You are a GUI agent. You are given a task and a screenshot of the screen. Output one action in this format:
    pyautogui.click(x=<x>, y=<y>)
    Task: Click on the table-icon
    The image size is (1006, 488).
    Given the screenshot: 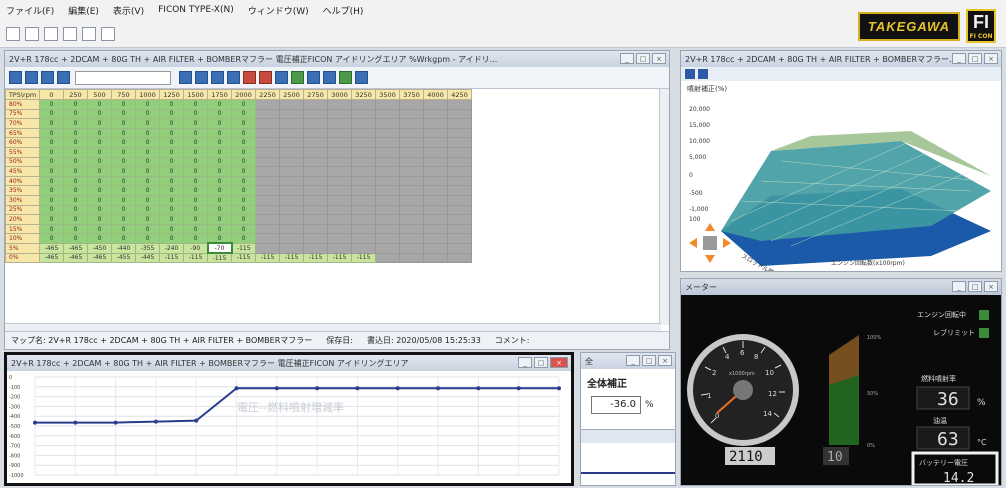 What is the action you would take?
    pyautogui.click(x=329, y=77)
    